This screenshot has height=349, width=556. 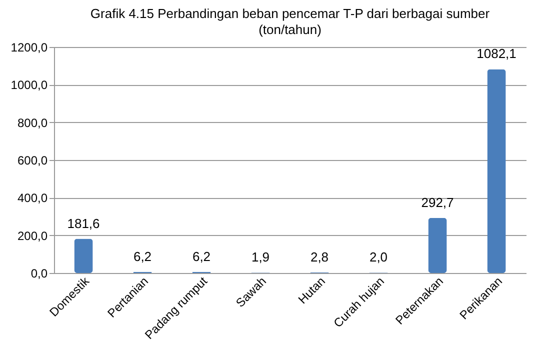 What do you see at coordinates (29, 85) in the screenshot?
I see `y-tick-label: 1000,0` at bounding box center [29, 85].